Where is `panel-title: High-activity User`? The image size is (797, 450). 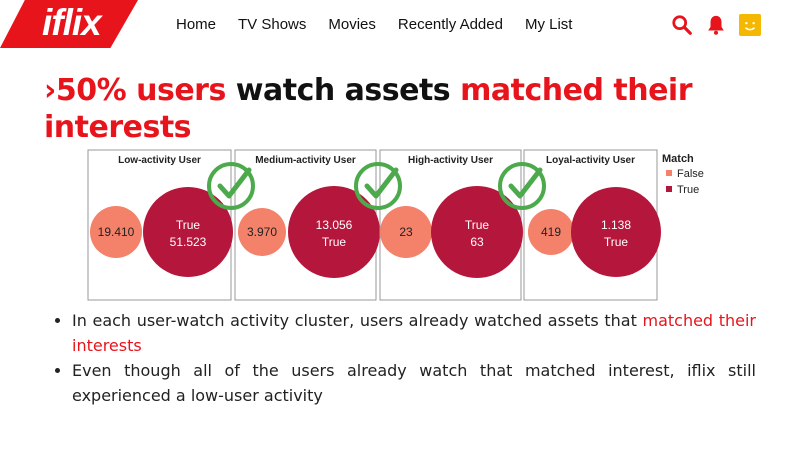
panel-title: High-activity User is located at coordinates (450, 160).